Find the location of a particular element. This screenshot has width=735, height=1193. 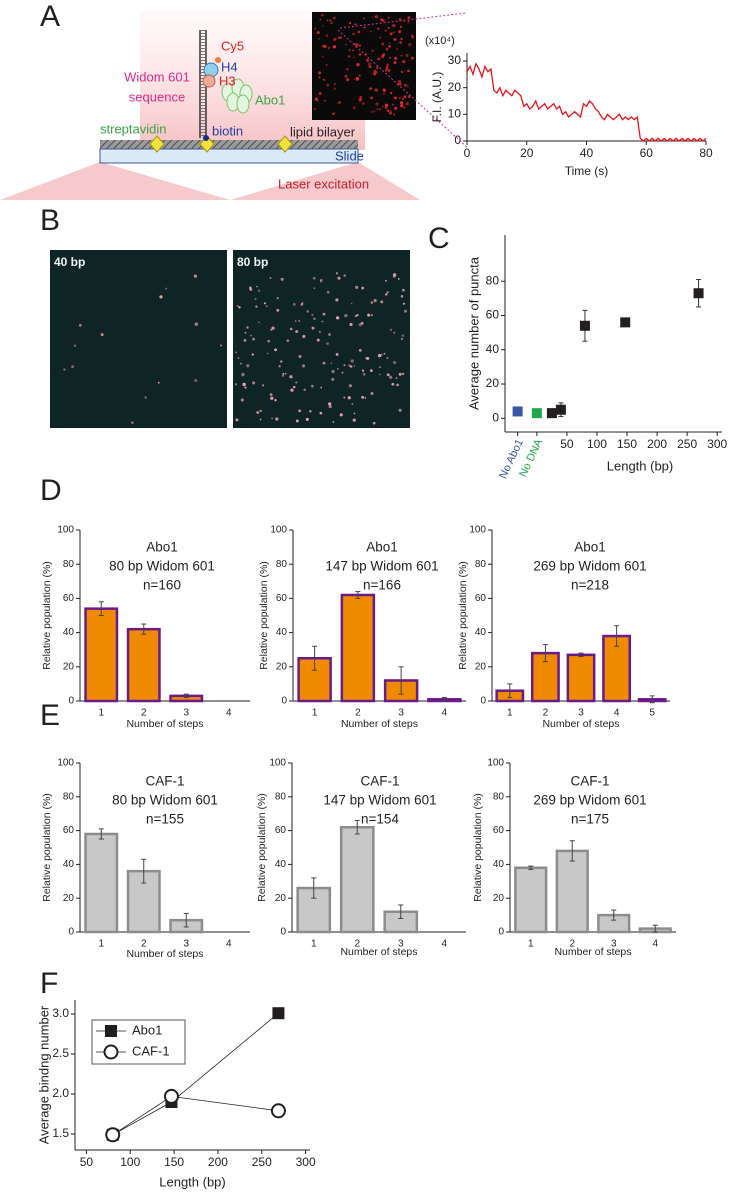

streptavidin is located at coordinates (207, 144).